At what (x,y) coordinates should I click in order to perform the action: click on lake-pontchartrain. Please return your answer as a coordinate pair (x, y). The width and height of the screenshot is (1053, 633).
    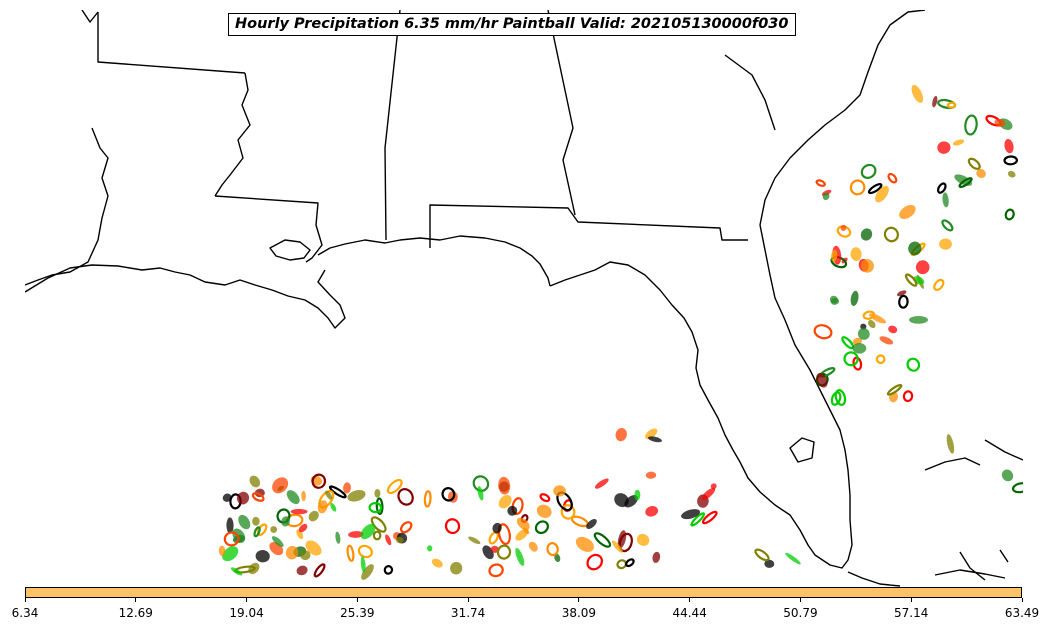
    Looking at the image, I should click on (290, 250).